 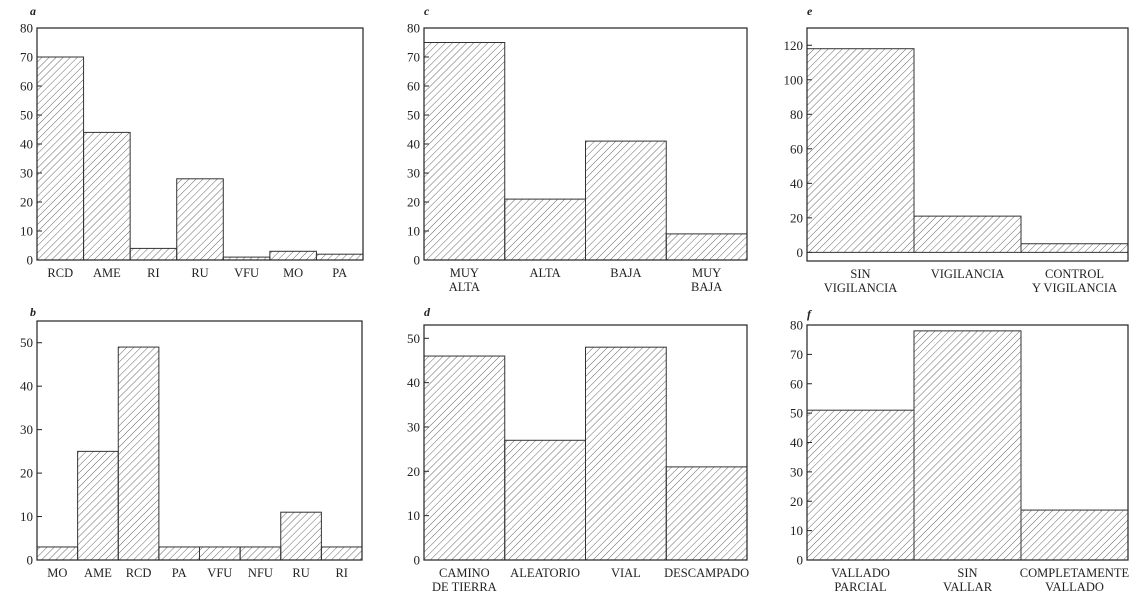 What do you see at coordinates (26, 516) in the screenshot?
I see `y-tick-label-b-1: 10` at bounding box center [26, 516].